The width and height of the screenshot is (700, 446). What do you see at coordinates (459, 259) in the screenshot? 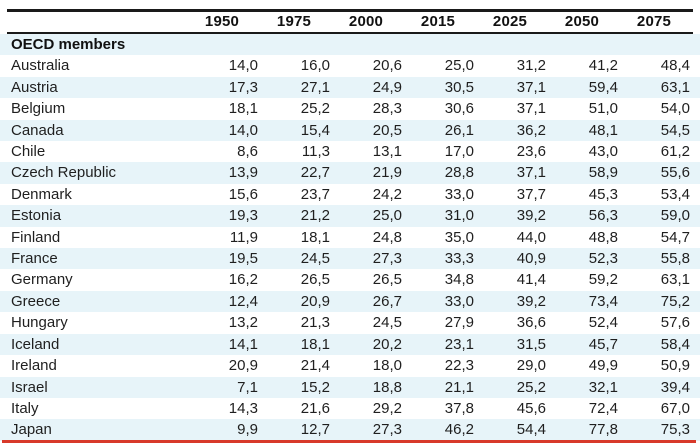
I see `value-cell: 33,3` at bounding box center [459, 259].